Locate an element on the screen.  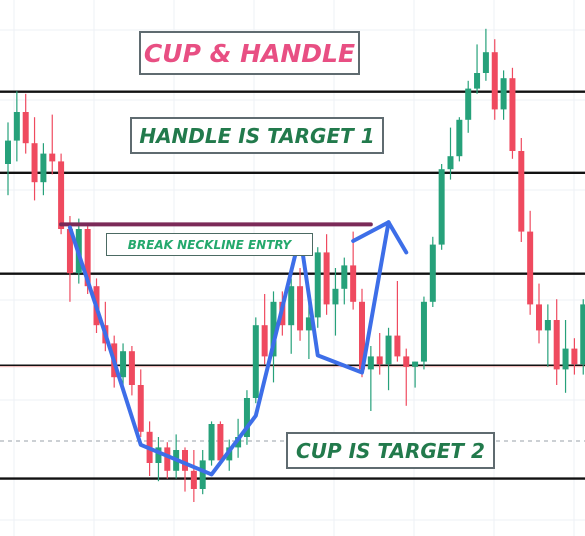
cup-target-label: CUP IS TARGET 2 is located at coordinates (390, 450).